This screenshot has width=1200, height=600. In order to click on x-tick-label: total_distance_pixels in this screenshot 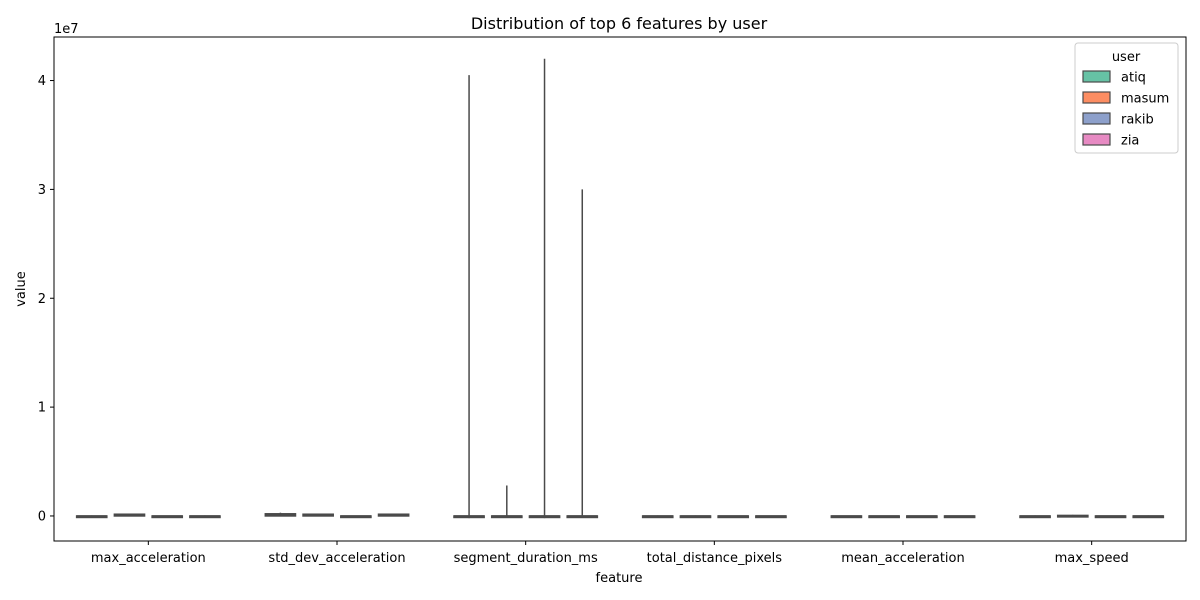, I will do `click(715, 558)`.